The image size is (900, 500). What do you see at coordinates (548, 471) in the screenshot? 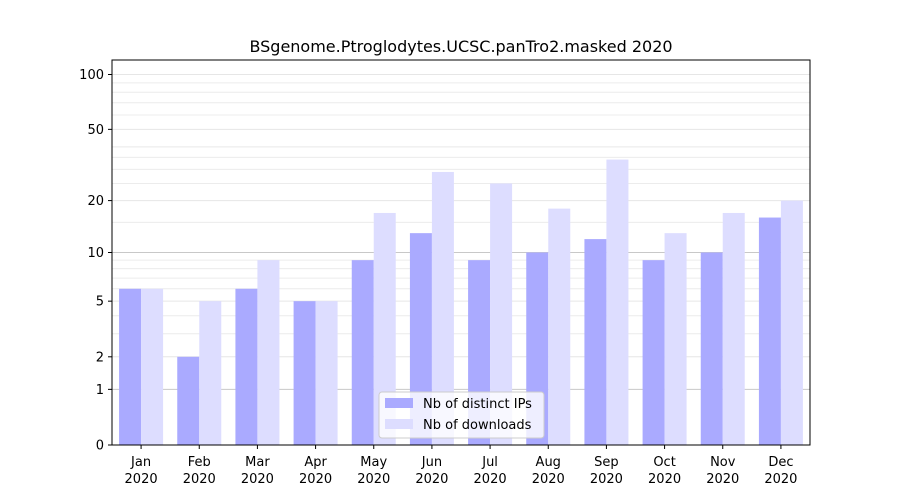
I see `x-tick-label: Aug 2020` at bounding box center [548, 471].